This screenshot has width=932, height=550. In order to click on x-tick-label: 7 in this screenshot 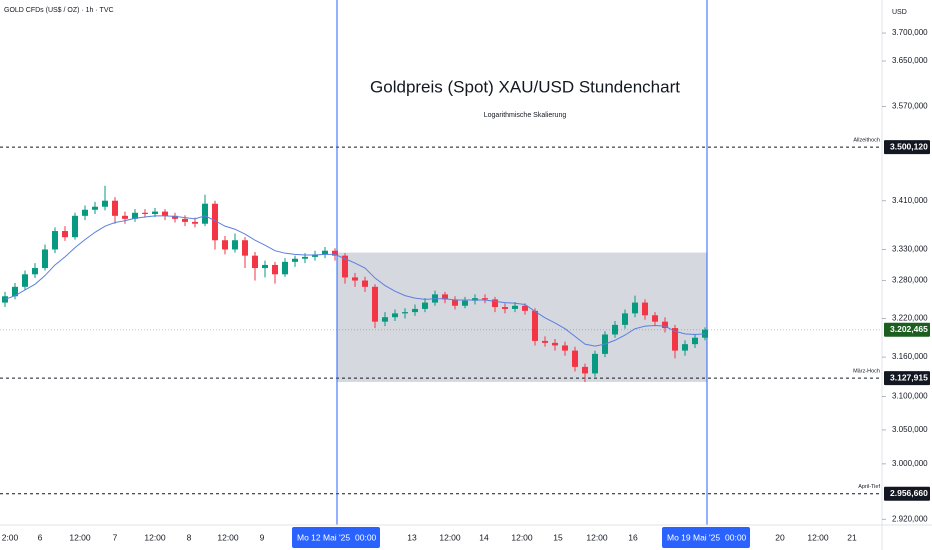, I will do `click(115, 537)`.